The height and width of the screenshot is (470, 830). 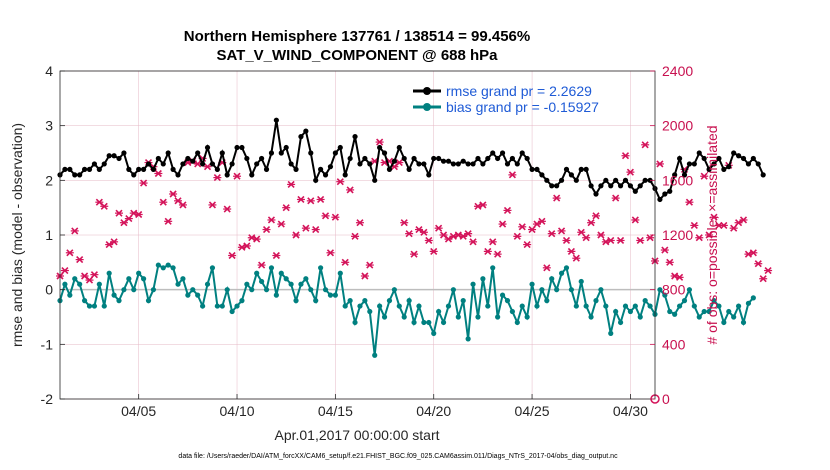 What do you see at coordinates (49, 126) in the screenshot?
I see `y-tick-label: 3` at bounding box center [49, 126].